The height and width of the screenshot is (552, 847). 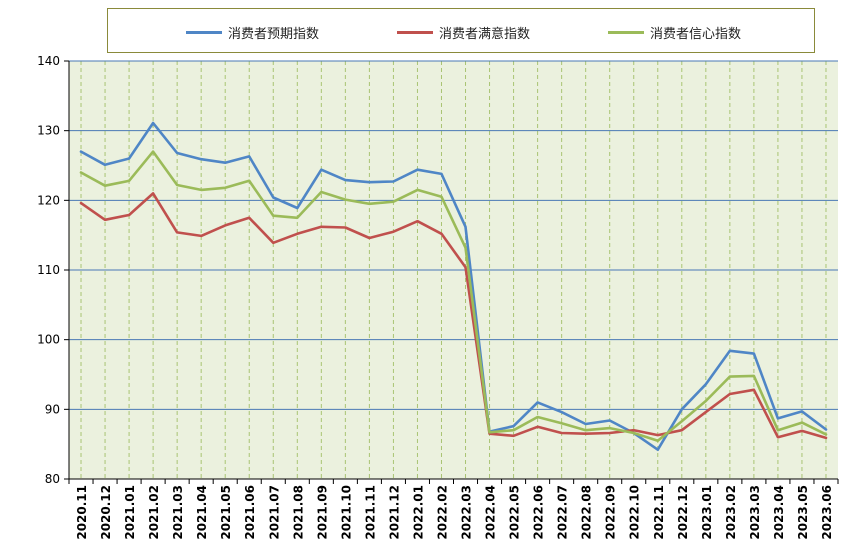 I want to click on legend-item-expectation: 消费者预期指数, so click(x=253, y=32).